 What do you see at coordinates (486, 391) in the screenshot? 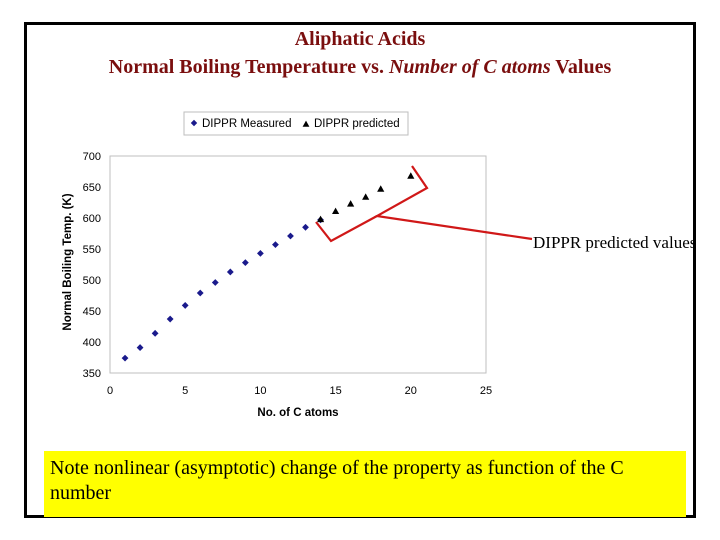
I see `x-tick-label: 25` at bounding box center [486, 391].